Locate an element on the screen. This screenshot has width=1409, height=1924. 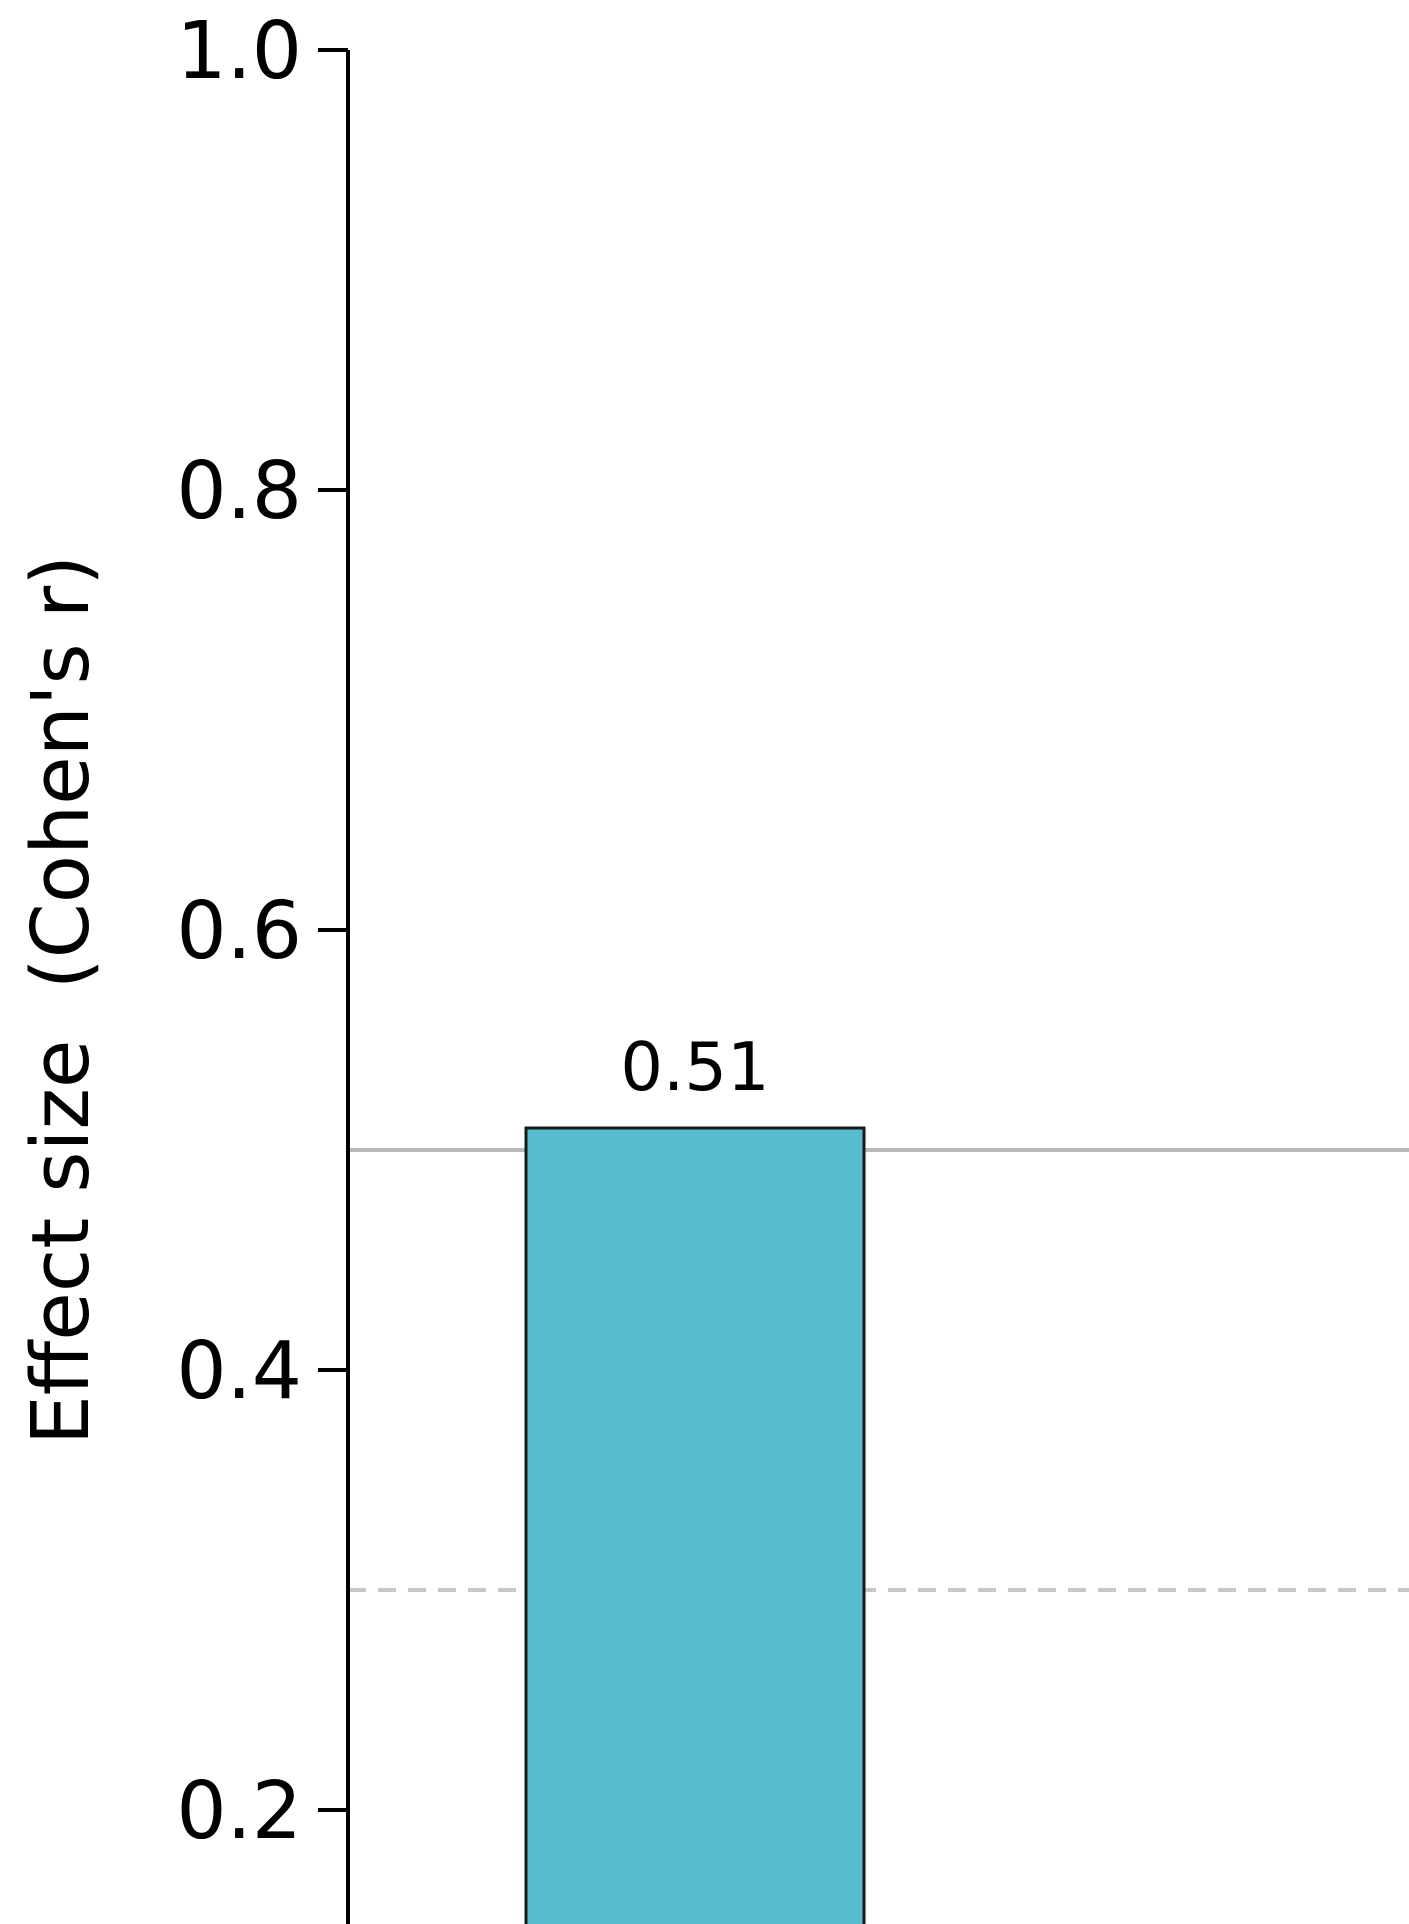
y-tick-label: 0.4 is located at coordinates (239, 1371).